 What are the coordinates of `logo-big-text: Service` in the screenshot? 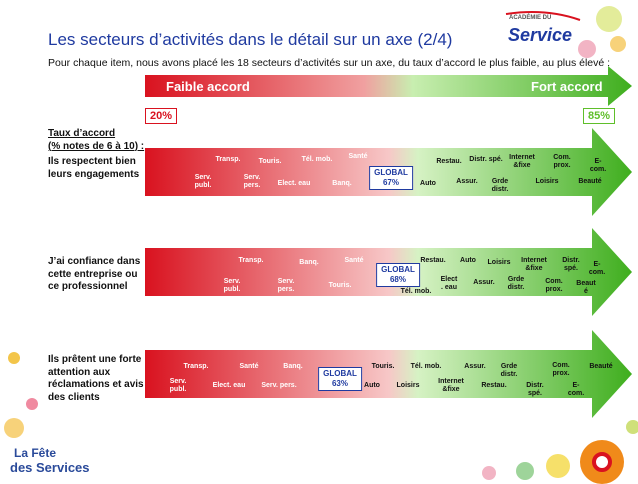 It's located at (540, 35).